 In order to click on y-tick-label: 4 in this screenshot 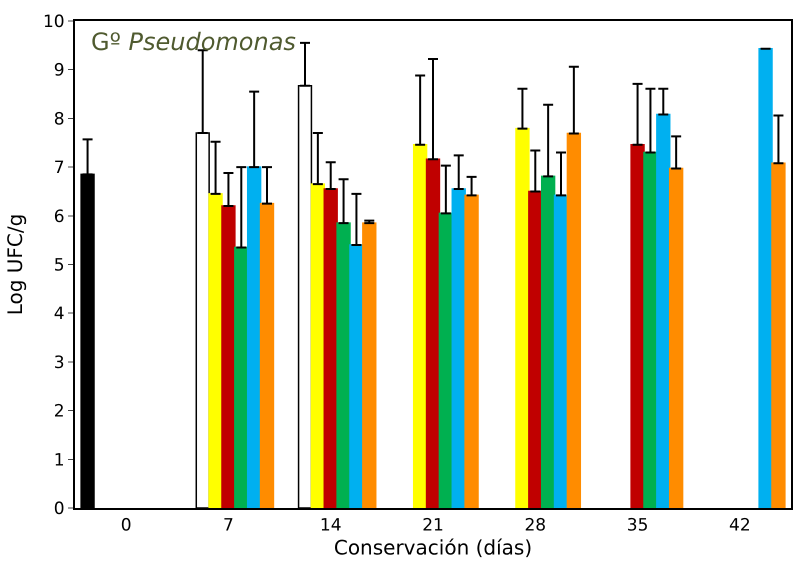, I will do `click(59, 314)`.